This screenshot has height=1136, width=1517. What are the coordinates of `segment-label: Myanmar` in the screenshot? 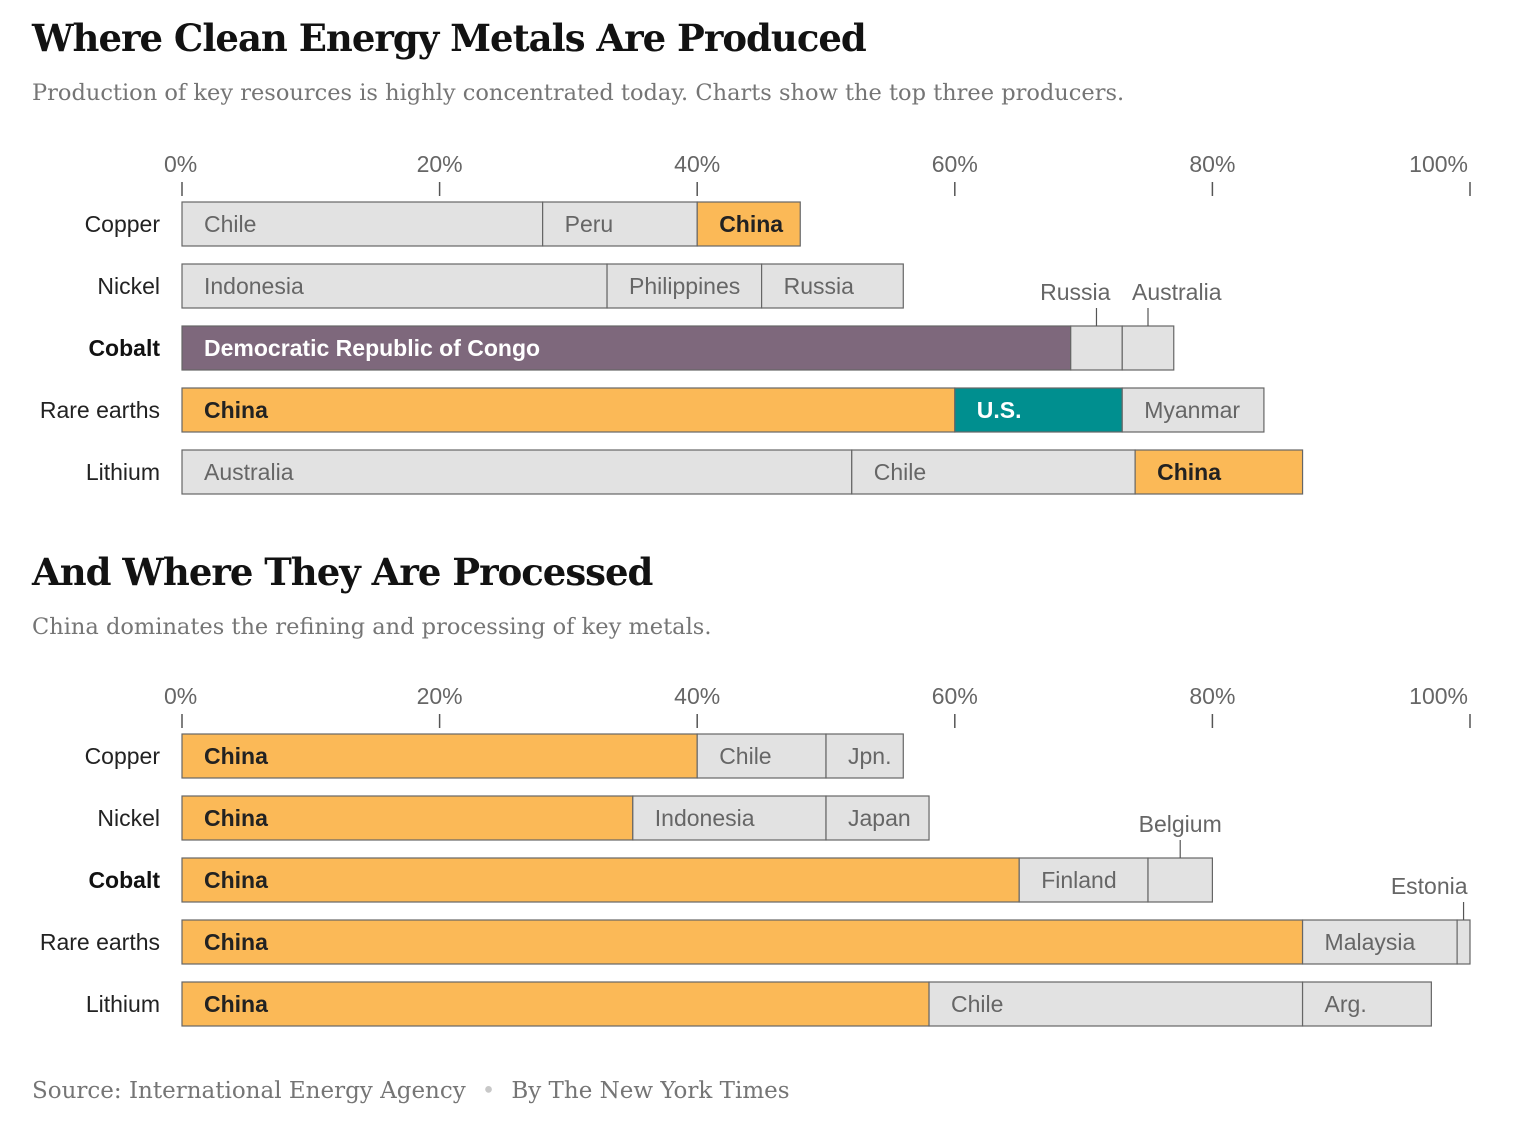 It's located at (1192, 410).